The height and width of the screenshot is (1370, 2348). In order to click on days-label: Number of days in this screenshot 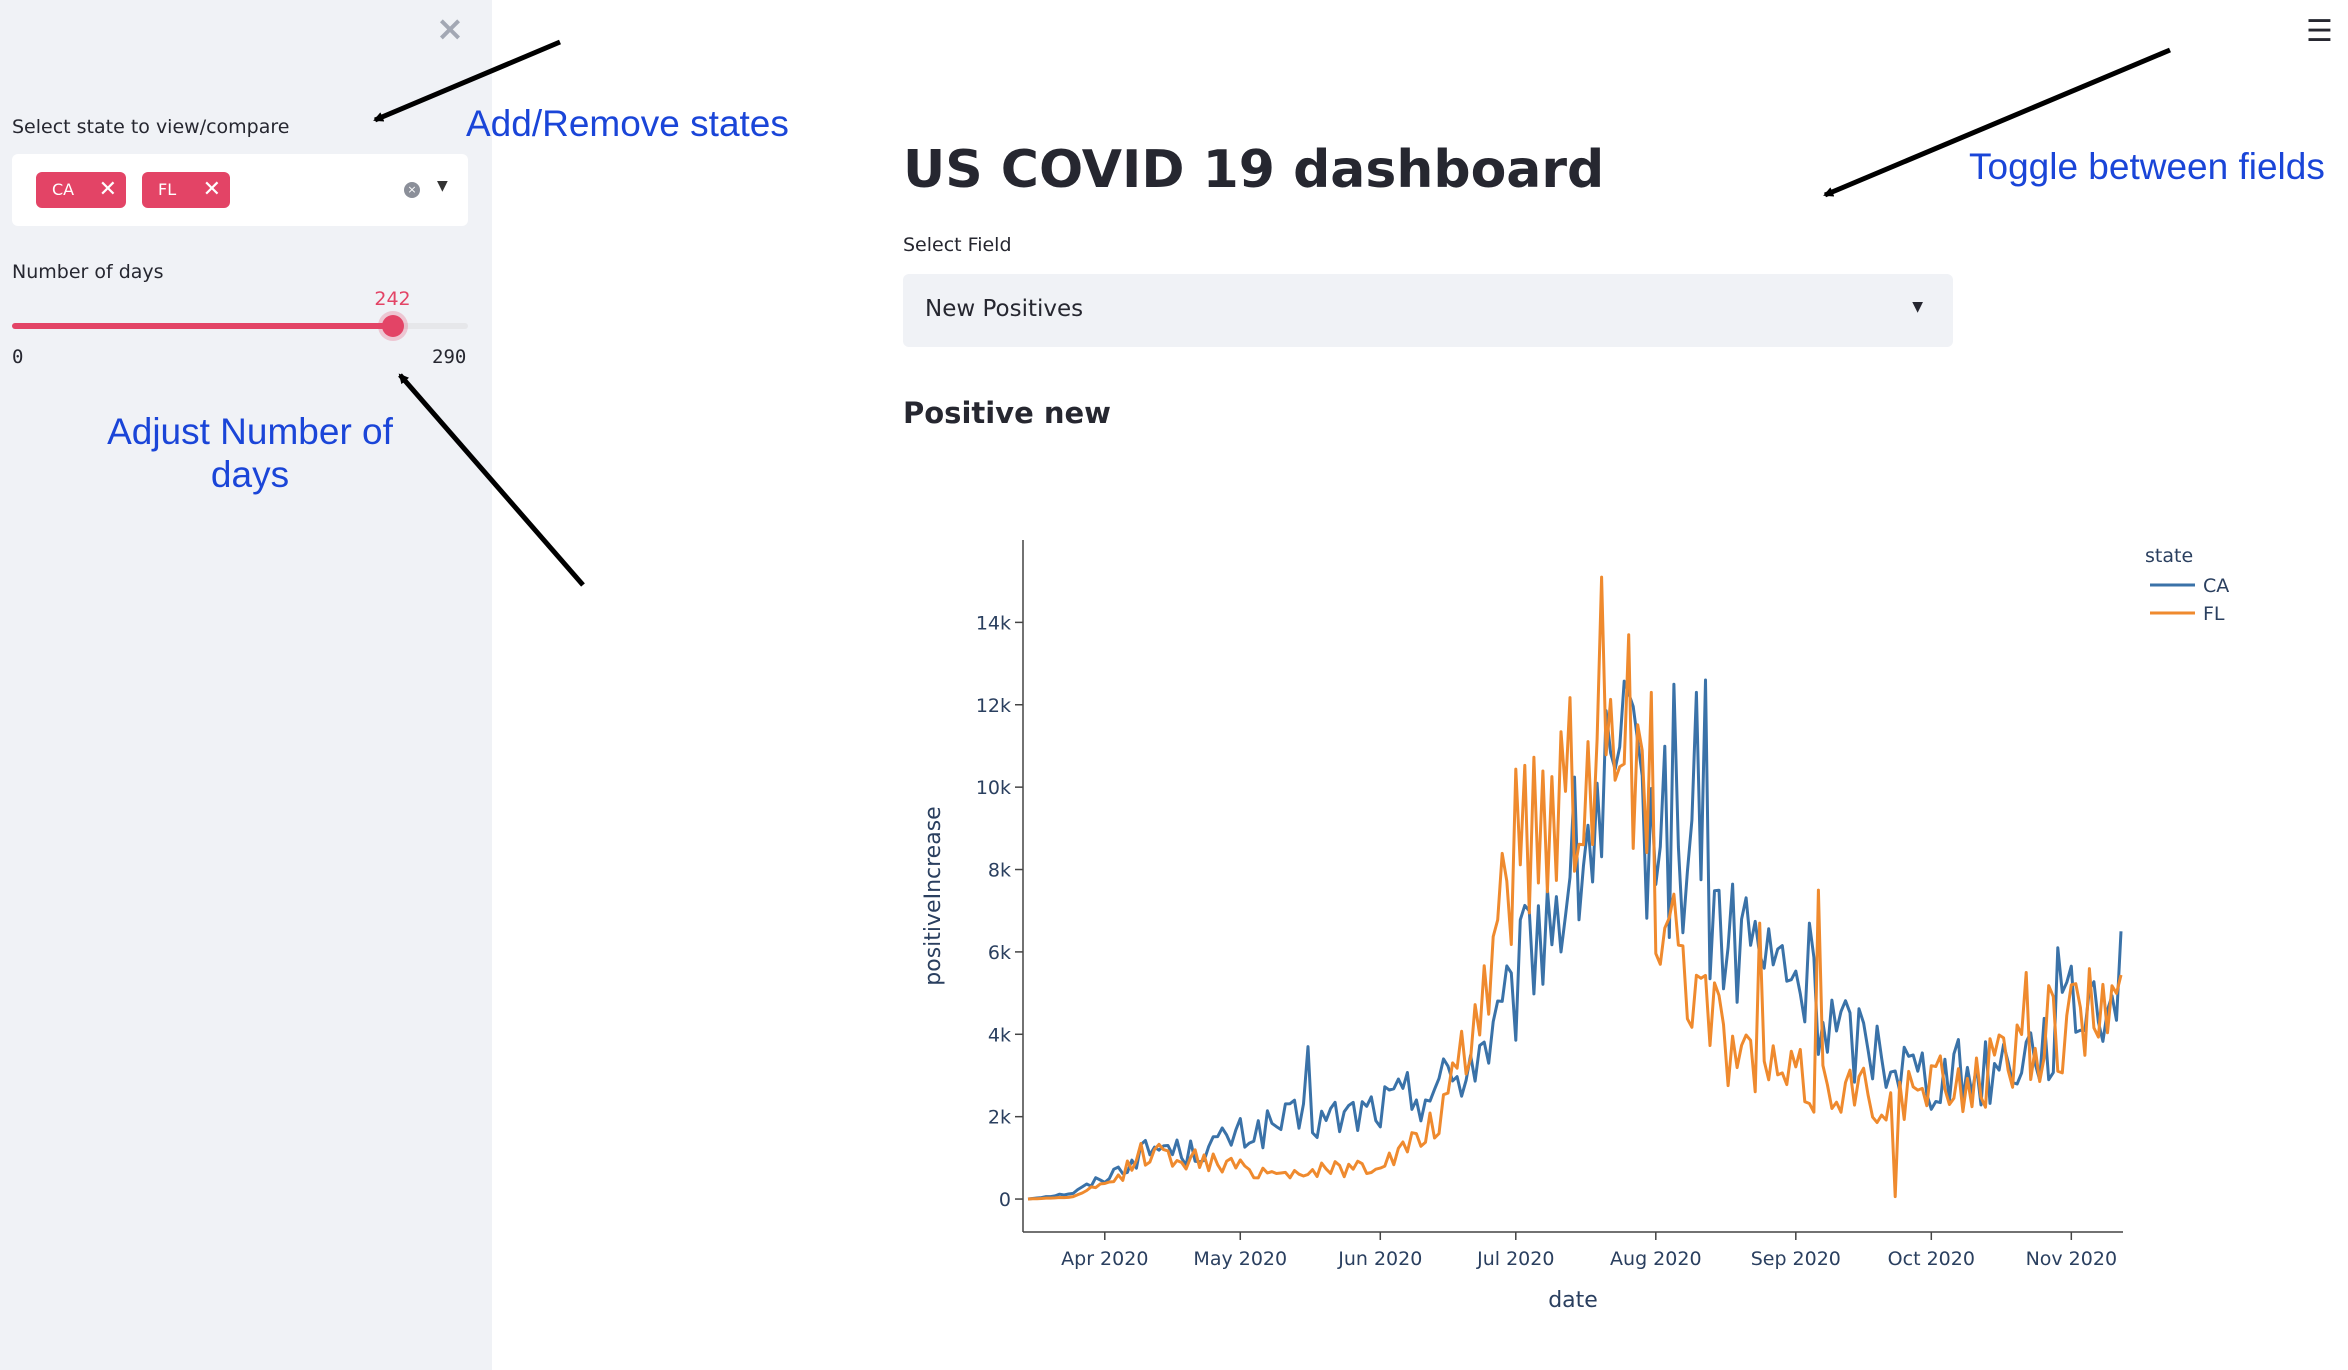, I will do `click(88, 272)`.